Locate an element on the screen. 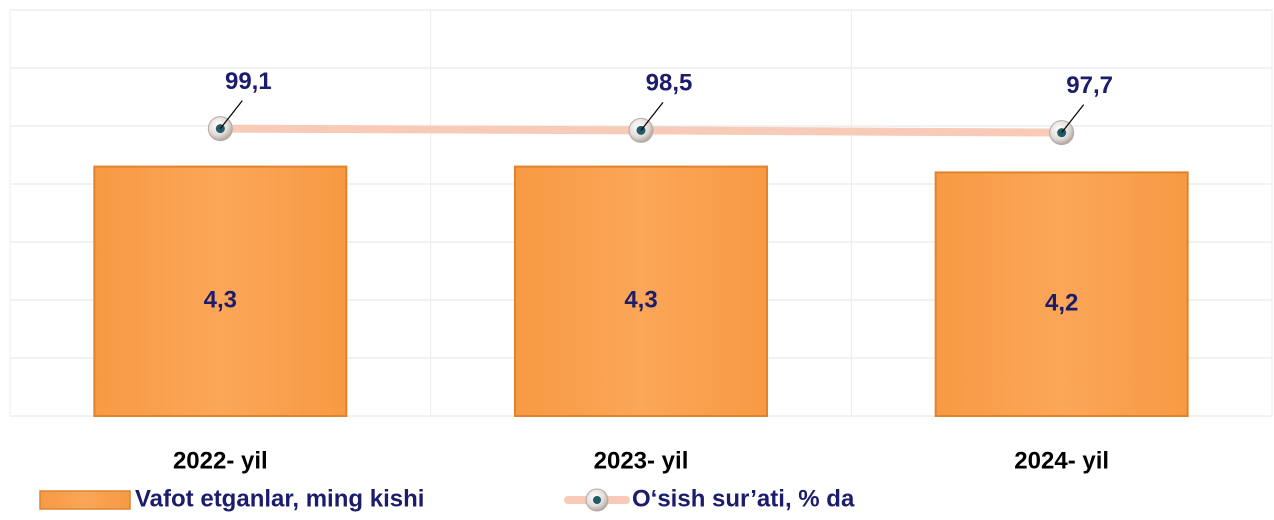  legend-swatch is located at coordinates (85, 500).